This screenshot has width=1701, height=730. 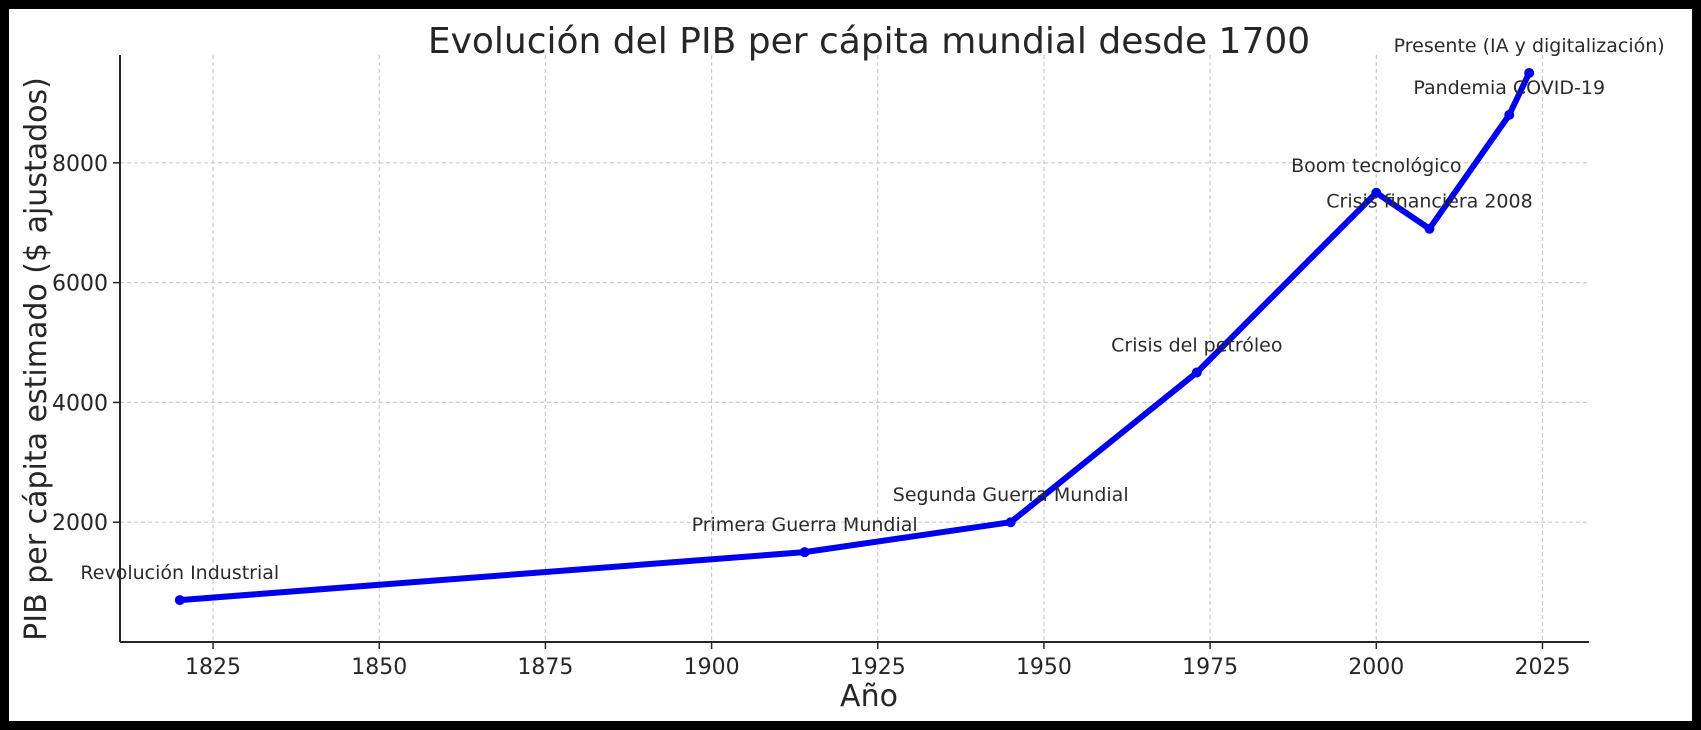 What do you see at coordinates (80, 164) in the screenshot?
I see `y-tick-label: 8000` at bounding box center [80, 164].